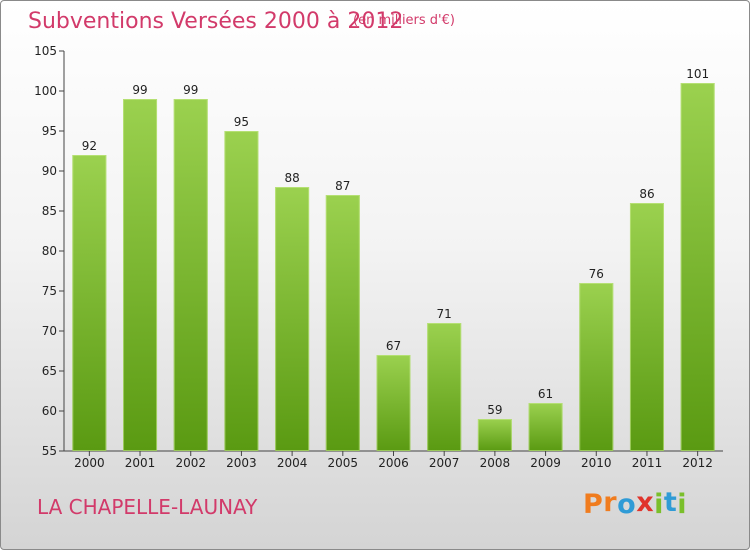 This screenshot has height=550, width=750. What do you see at coordinates (393, 463) in the screenshot?
I see `x-tick-label: 2006` at bounding box center [393, 463].